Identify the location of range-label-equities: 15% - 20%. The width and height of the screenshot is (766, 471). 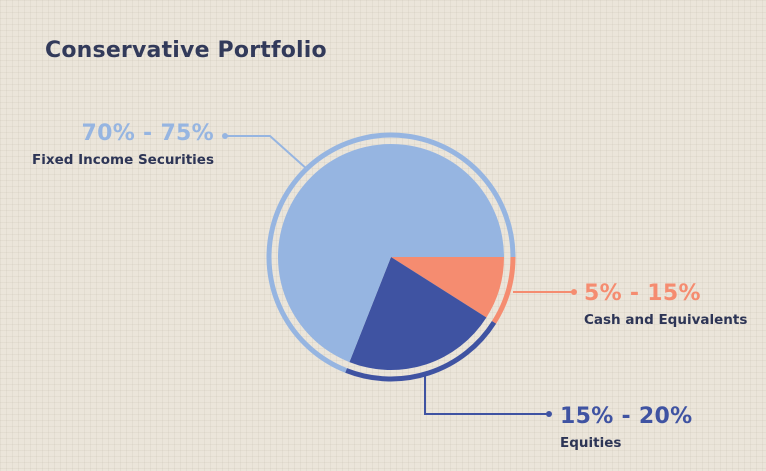
(626, 416).